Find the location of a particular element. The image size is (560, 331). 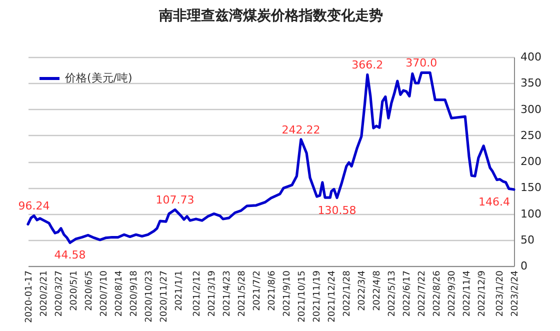

x-tick-label: 2020/5/1 is located at coordinates (75, 290).